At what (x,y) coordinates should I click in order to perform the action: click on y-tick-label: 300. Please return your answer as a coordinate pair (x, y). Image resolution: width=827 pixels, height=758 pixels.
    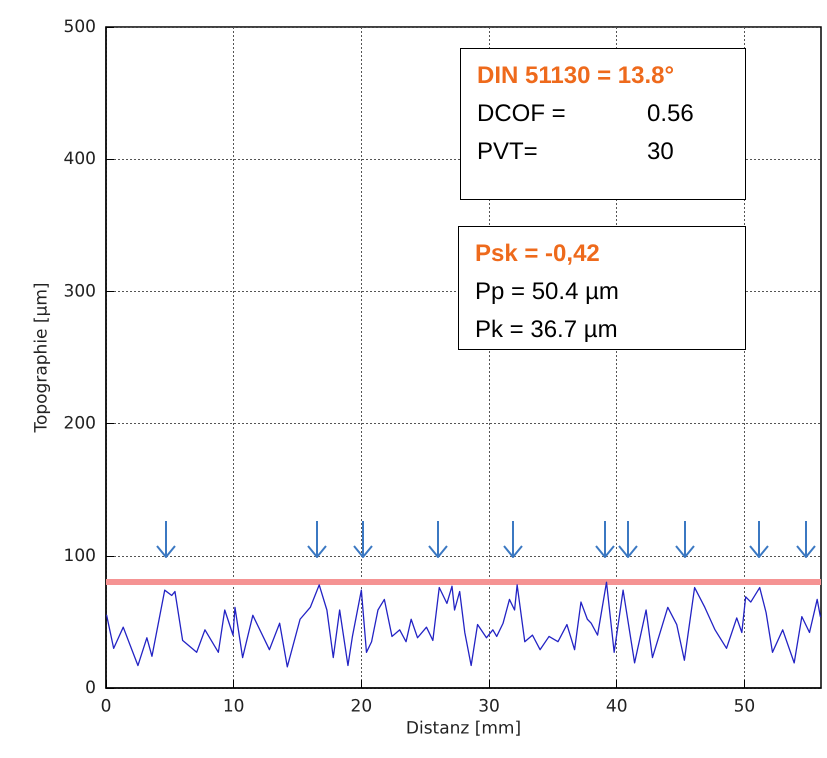
    Looking at the image, I should click on (80, 291).